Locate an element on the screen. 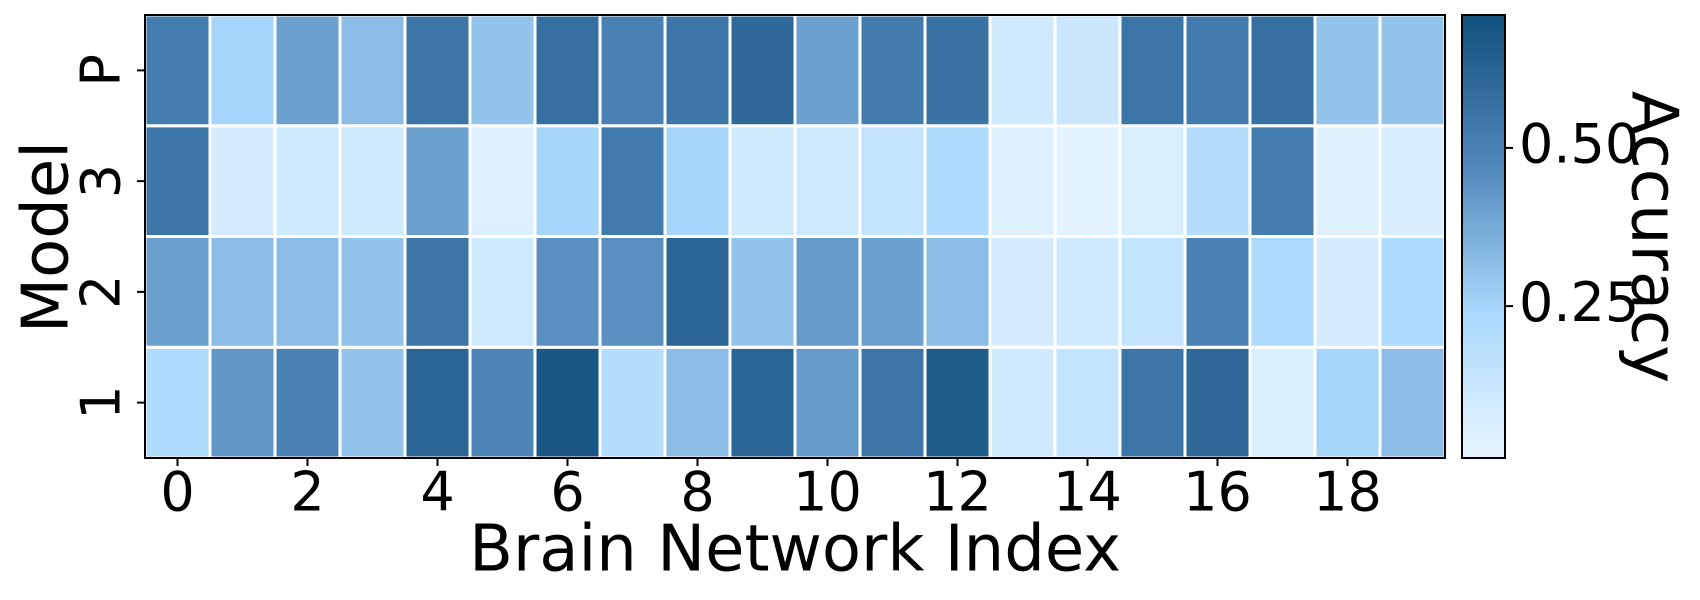 This screenshot has height=600, width=1700. x-tick-label: 16 is located at coordinates (1217, 492).